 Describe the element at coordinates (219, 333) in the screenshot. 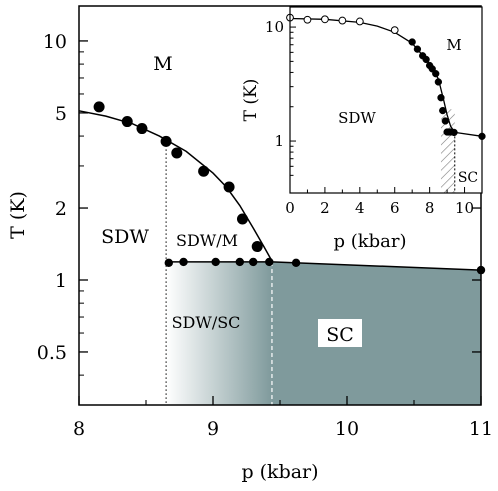

I see `sdw-sc-region` at that location.